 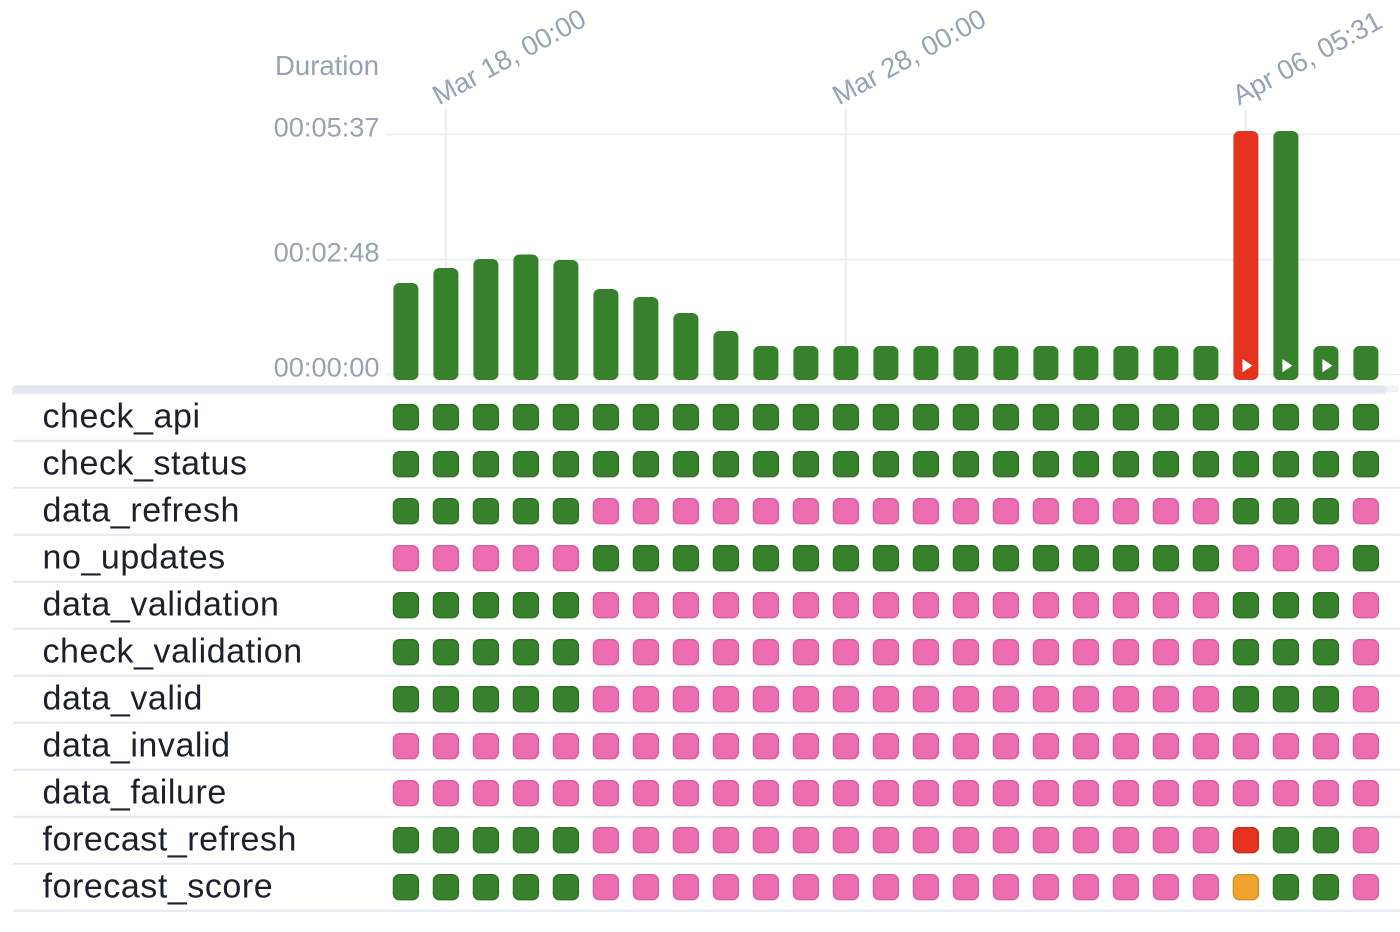 I want to click on svg-text: data_valid, so click(x=123, y=698).